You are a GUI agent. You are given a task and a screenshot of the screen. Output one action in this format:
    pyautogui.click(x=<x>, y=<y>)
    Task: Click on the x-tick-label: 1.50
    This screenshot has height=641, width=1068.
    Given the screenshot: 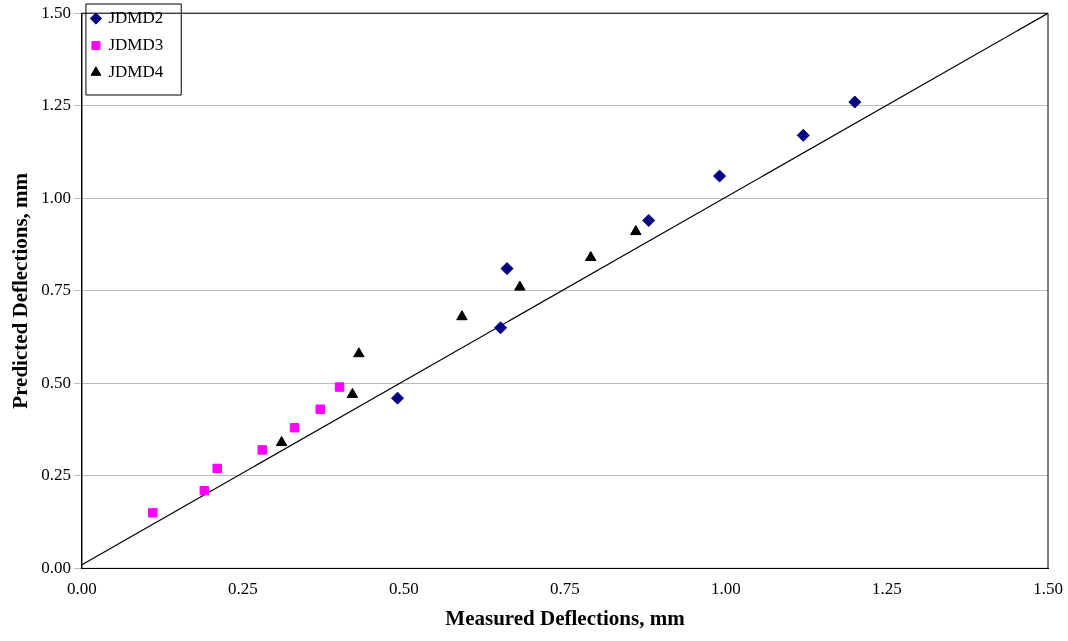 What is the action you would take?
    pyautogui.click(x=1048, y=589)
    